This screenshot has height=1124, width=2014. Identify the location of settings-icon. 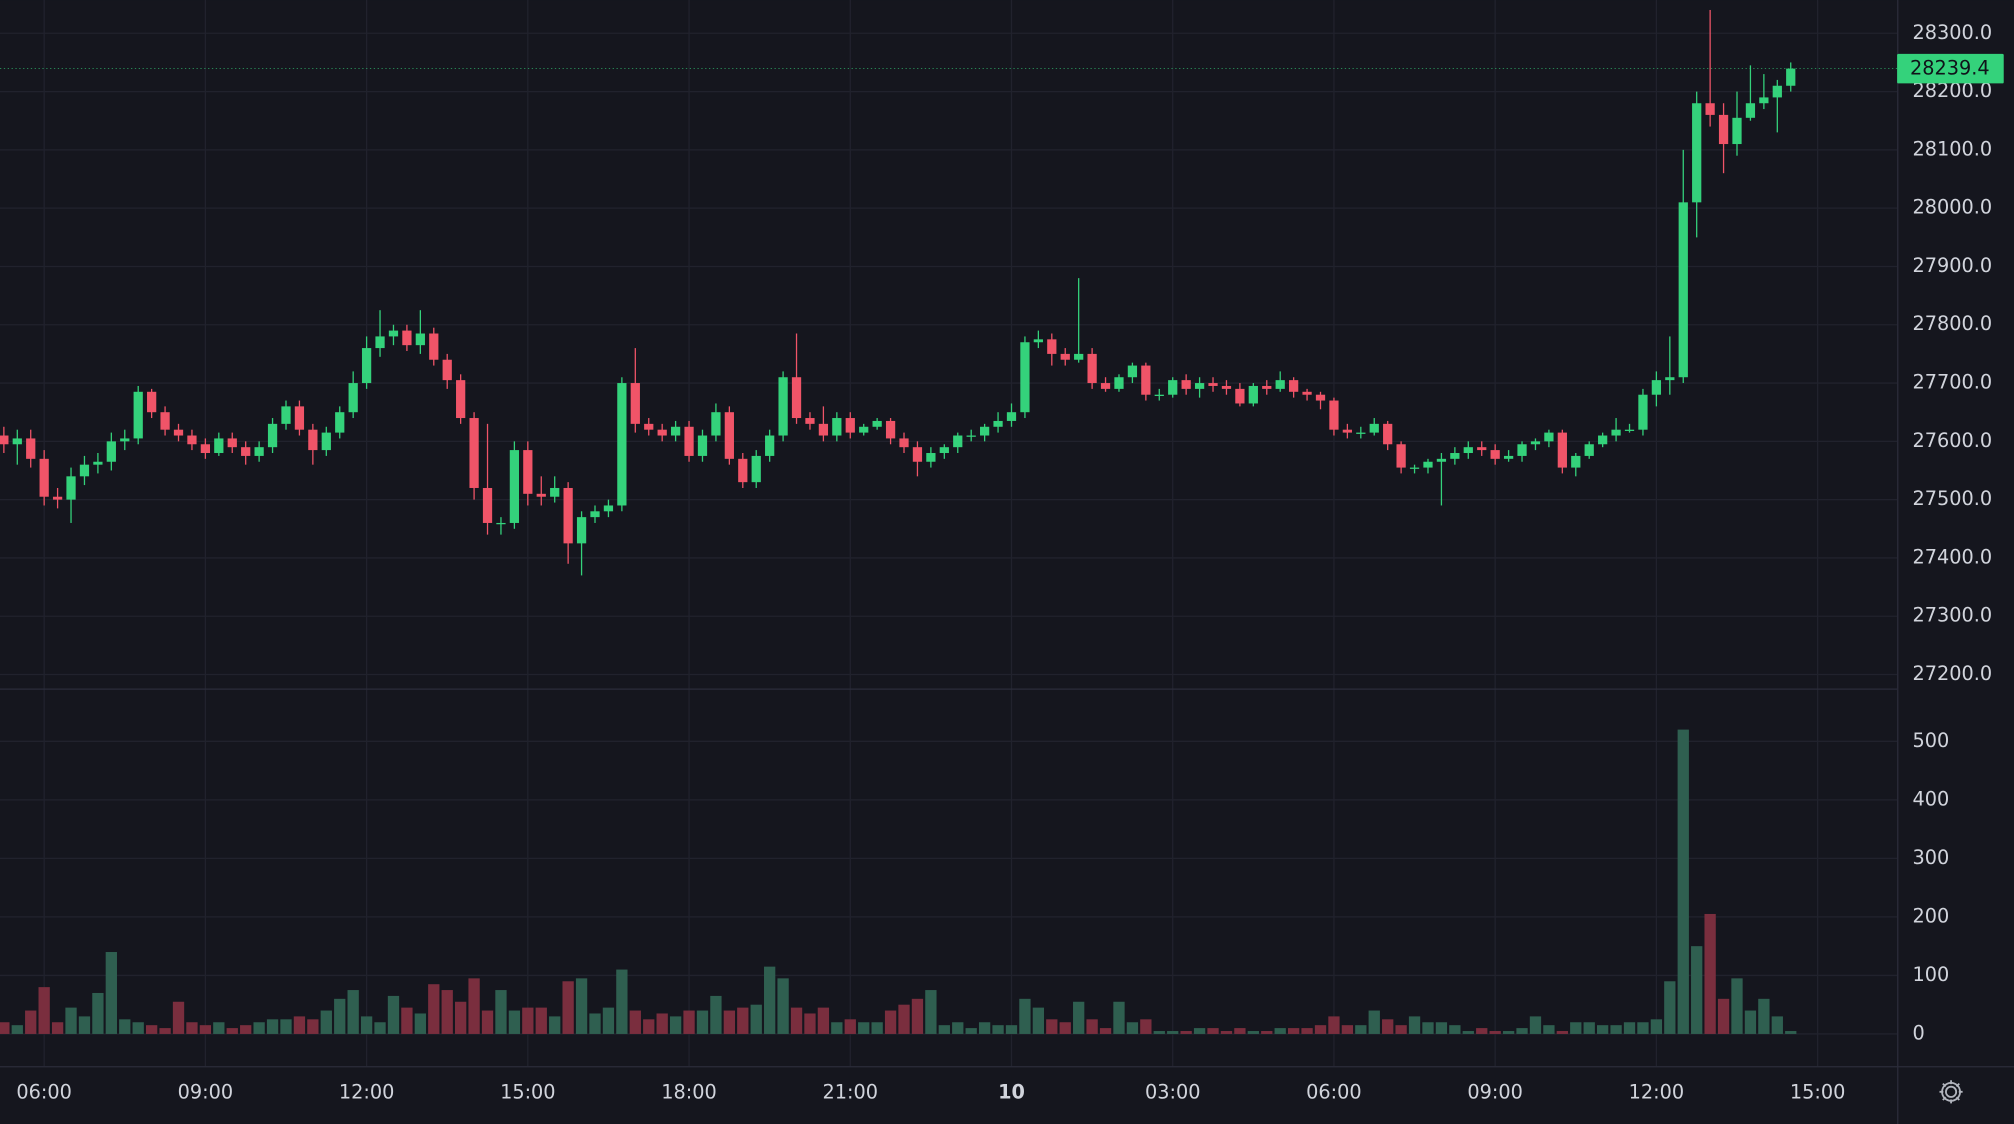
(1951, 1092).